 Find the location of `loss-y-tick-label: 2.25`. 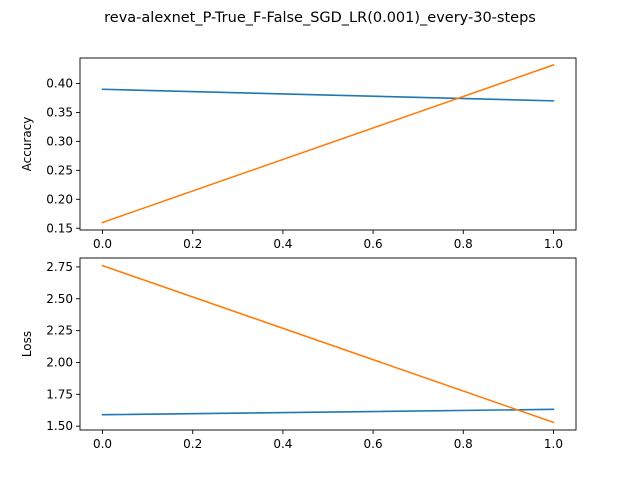

loss-y-tick-label: 2.25 is located at coordinates (59, 331).